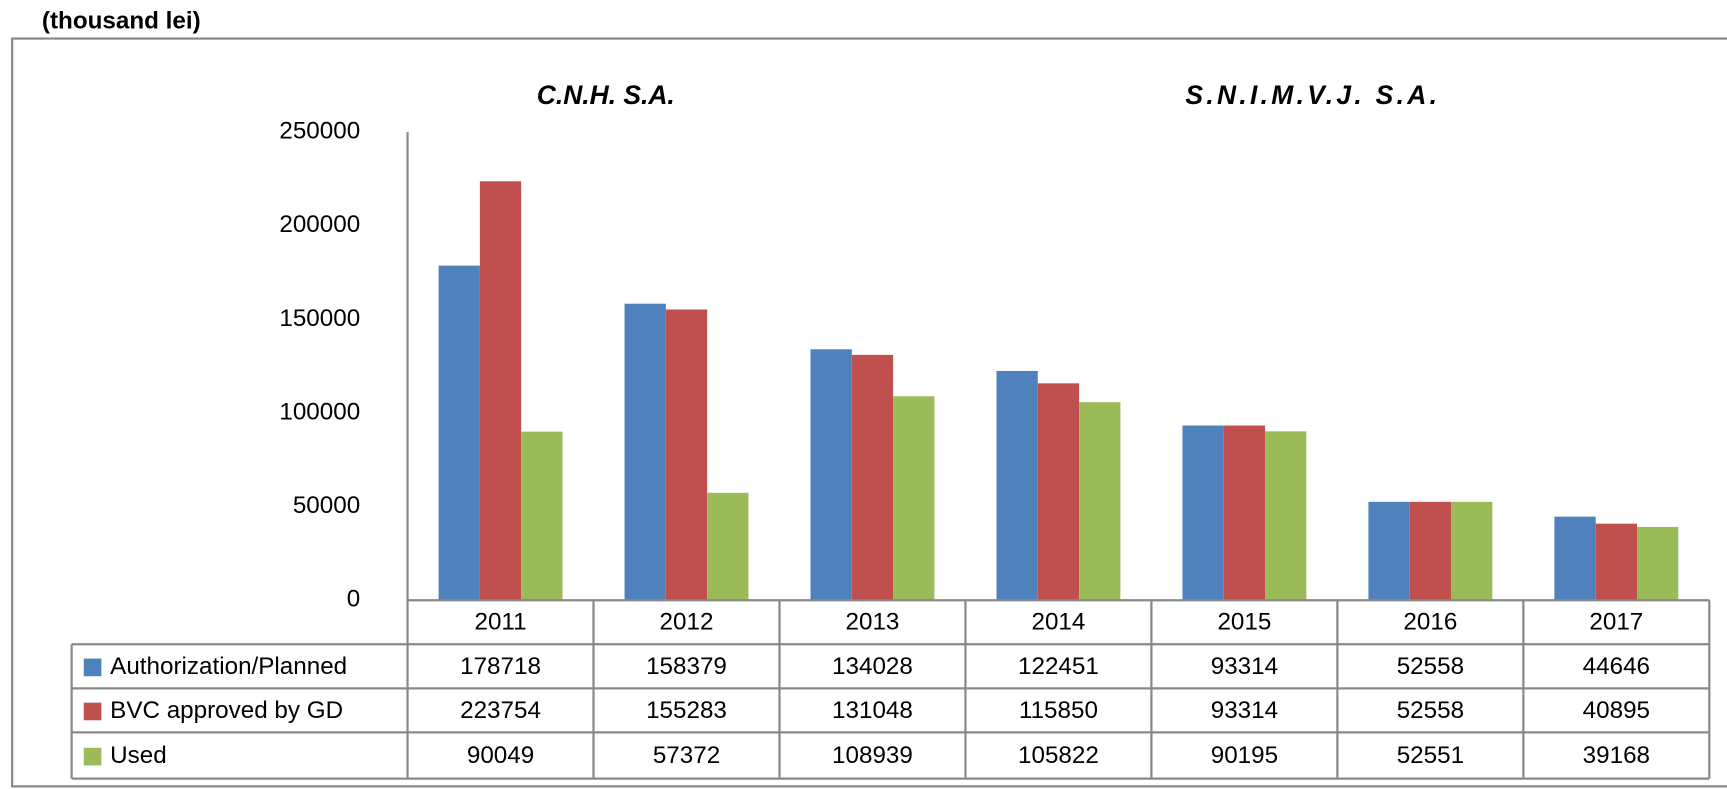  I want to click on unit-label: (thousand lei), so click(121, 20).